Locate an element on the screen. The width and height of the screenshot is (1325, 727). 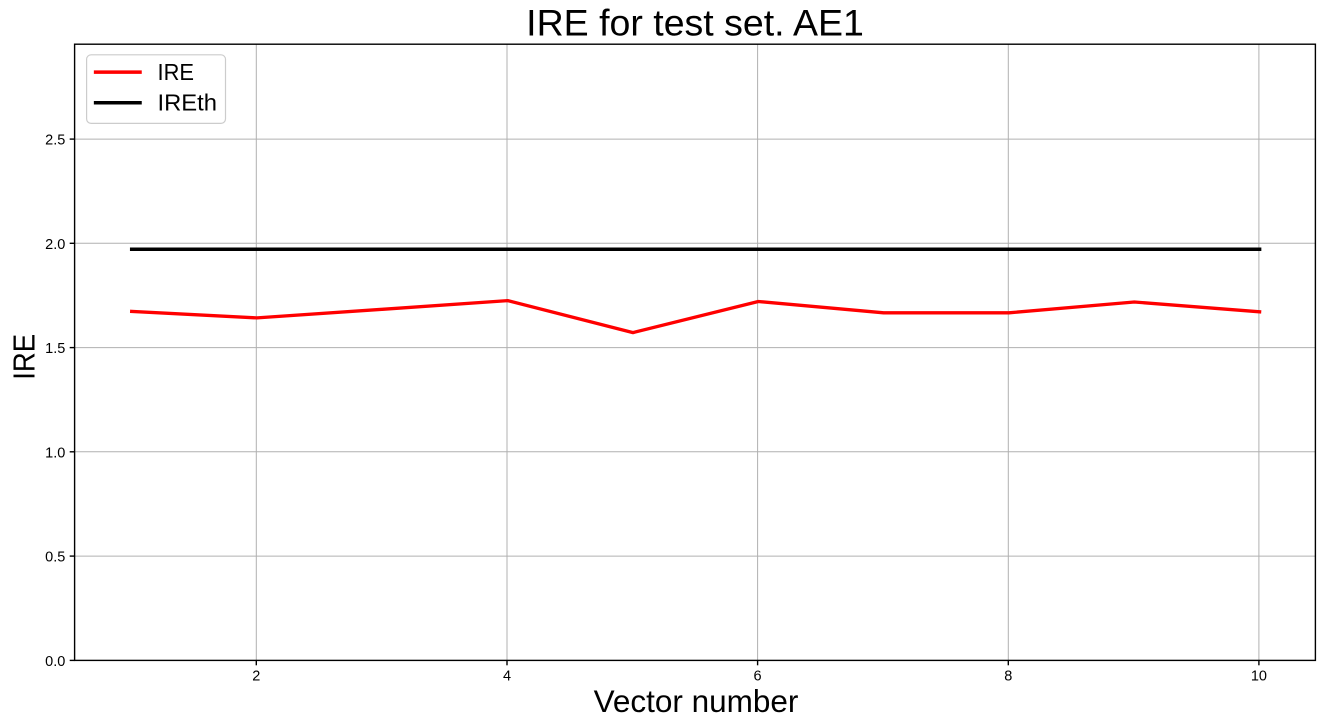
svg-text: 10 is located at coordinates (1259, 676).